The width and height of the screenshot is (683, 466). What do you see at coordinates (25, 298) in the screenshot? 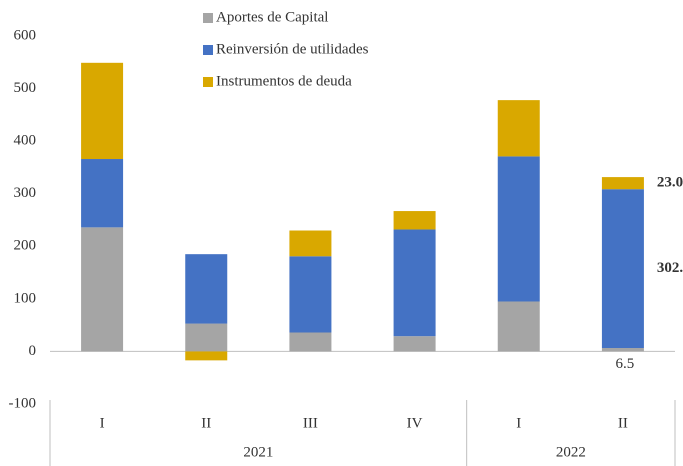
I see `y-tick-label: 100` at bounding box center [25, 298].